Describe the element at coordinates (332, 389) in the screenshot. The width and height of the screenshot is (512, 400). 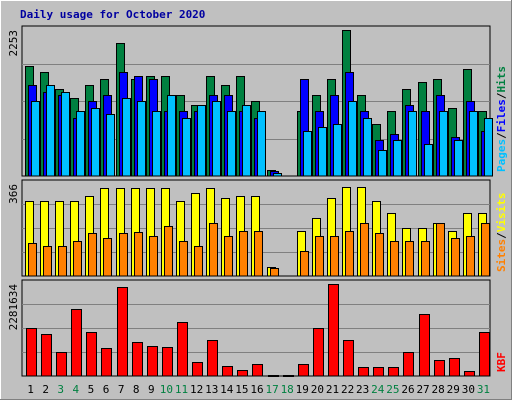
I see `x-tick-label-21: 21` at that location.